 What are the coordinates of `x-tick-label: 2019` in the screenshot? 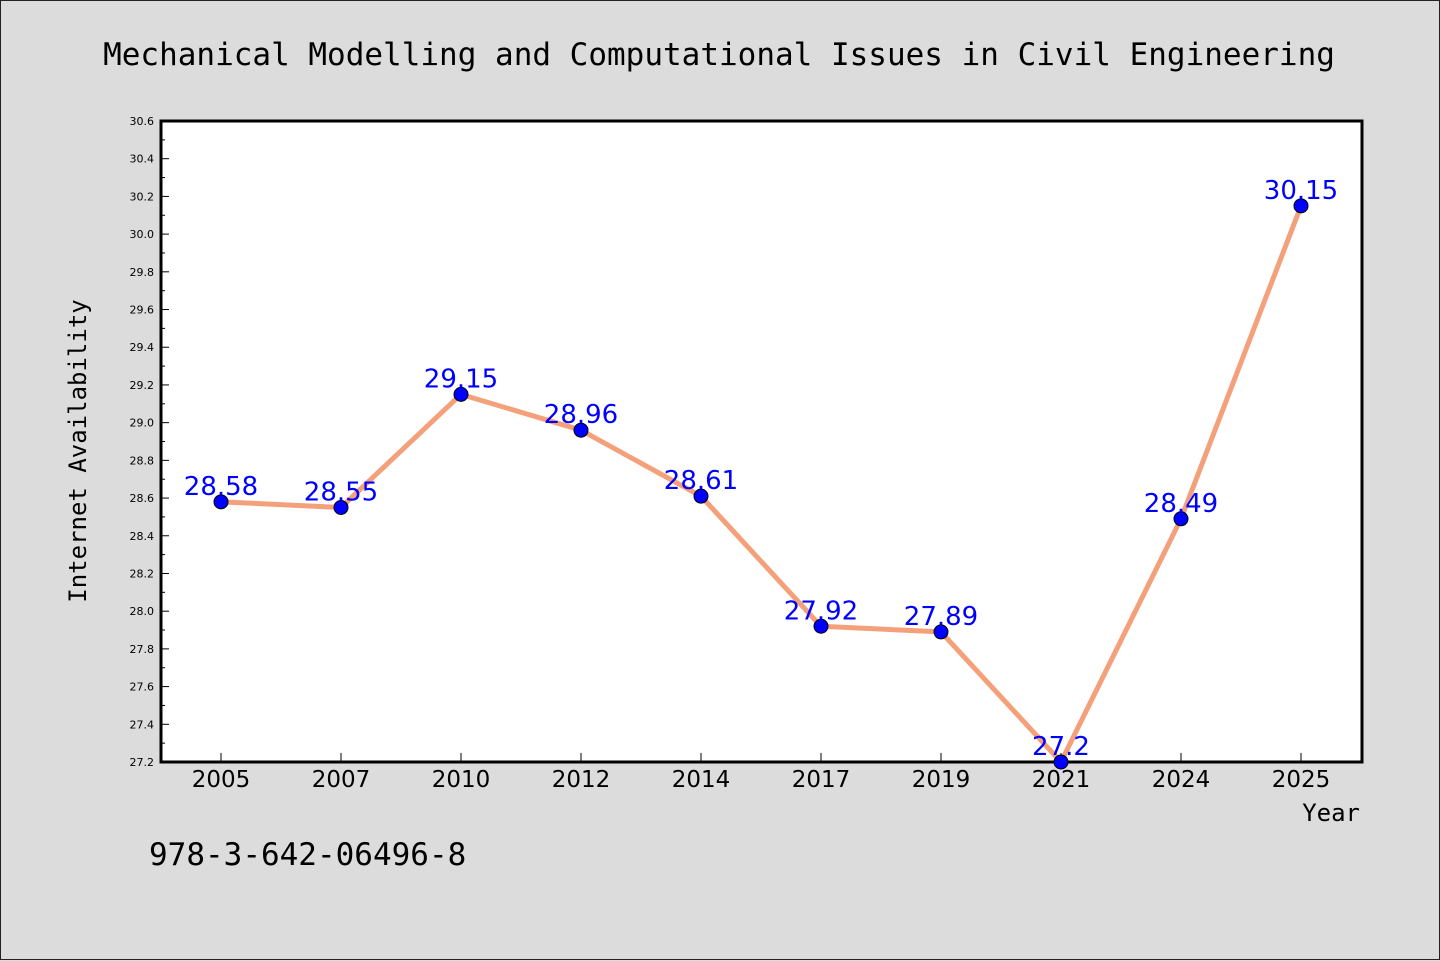 It's located at (941, 780).